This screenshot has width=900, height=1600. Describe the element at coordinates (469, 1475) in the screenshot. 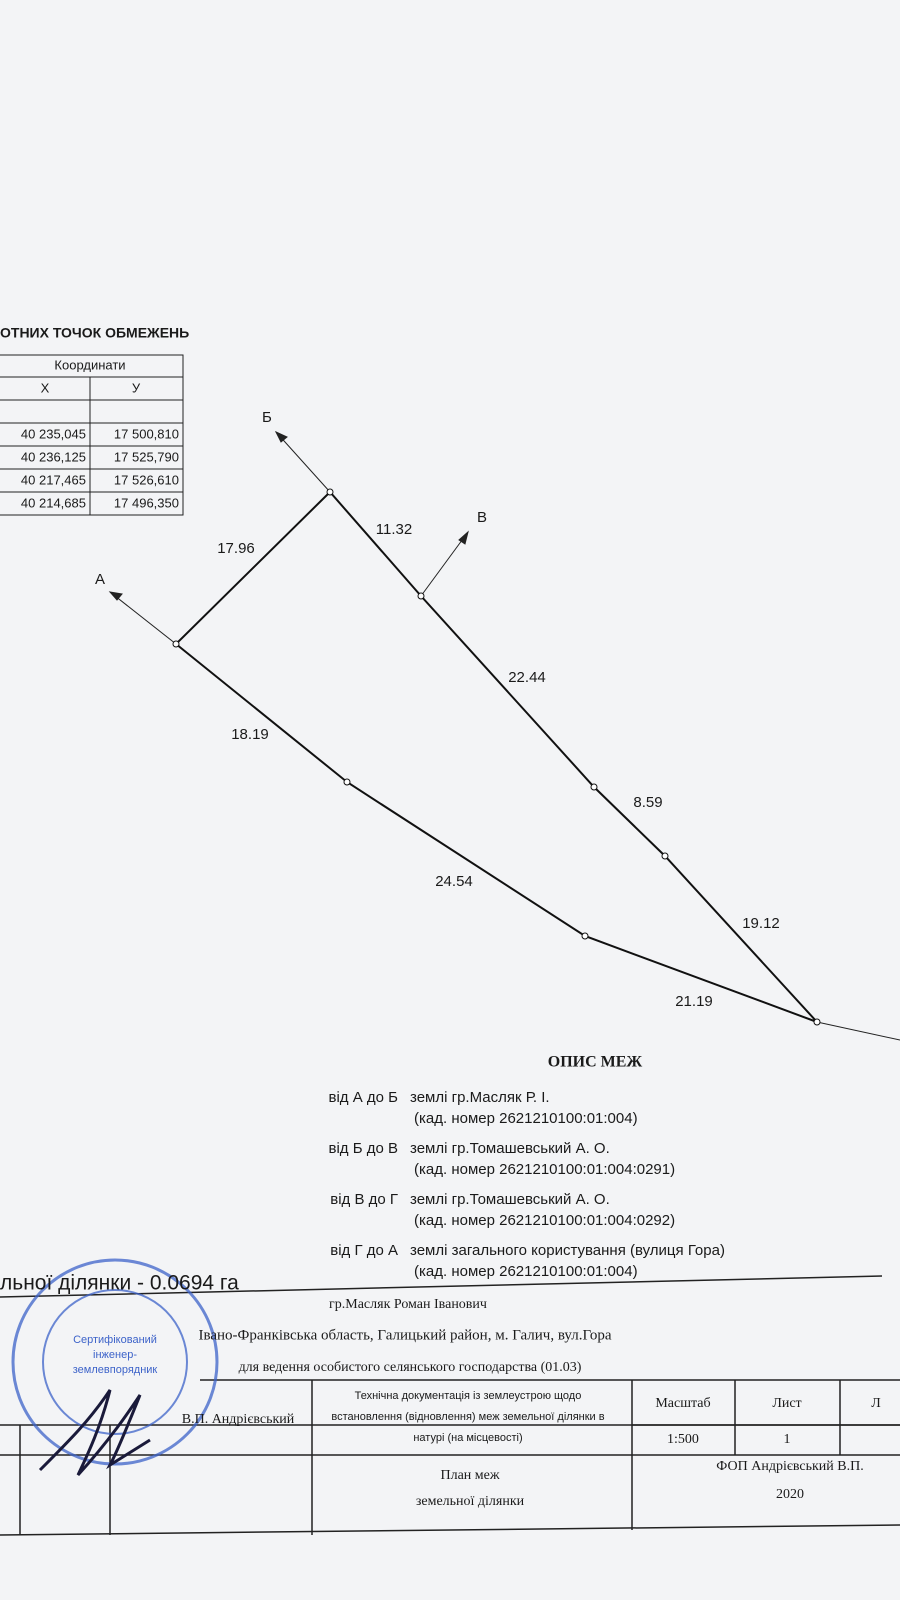

I see `plan-title: План меж` at that location.